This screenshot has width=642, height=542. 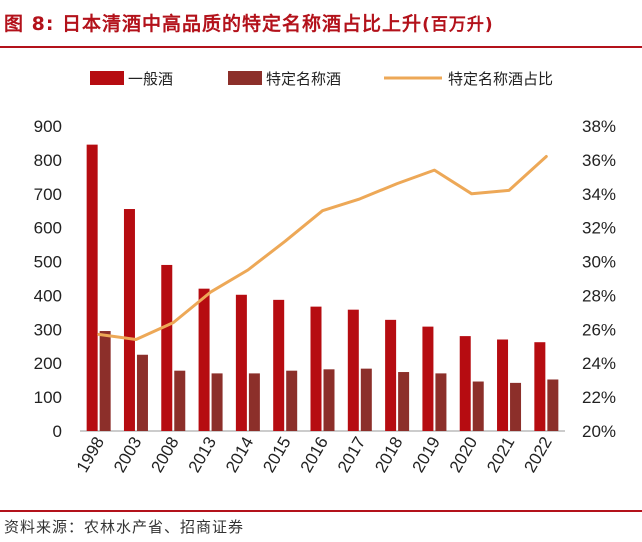 I want to click on chart-unit: (百万升), so click(x=458, y=25).